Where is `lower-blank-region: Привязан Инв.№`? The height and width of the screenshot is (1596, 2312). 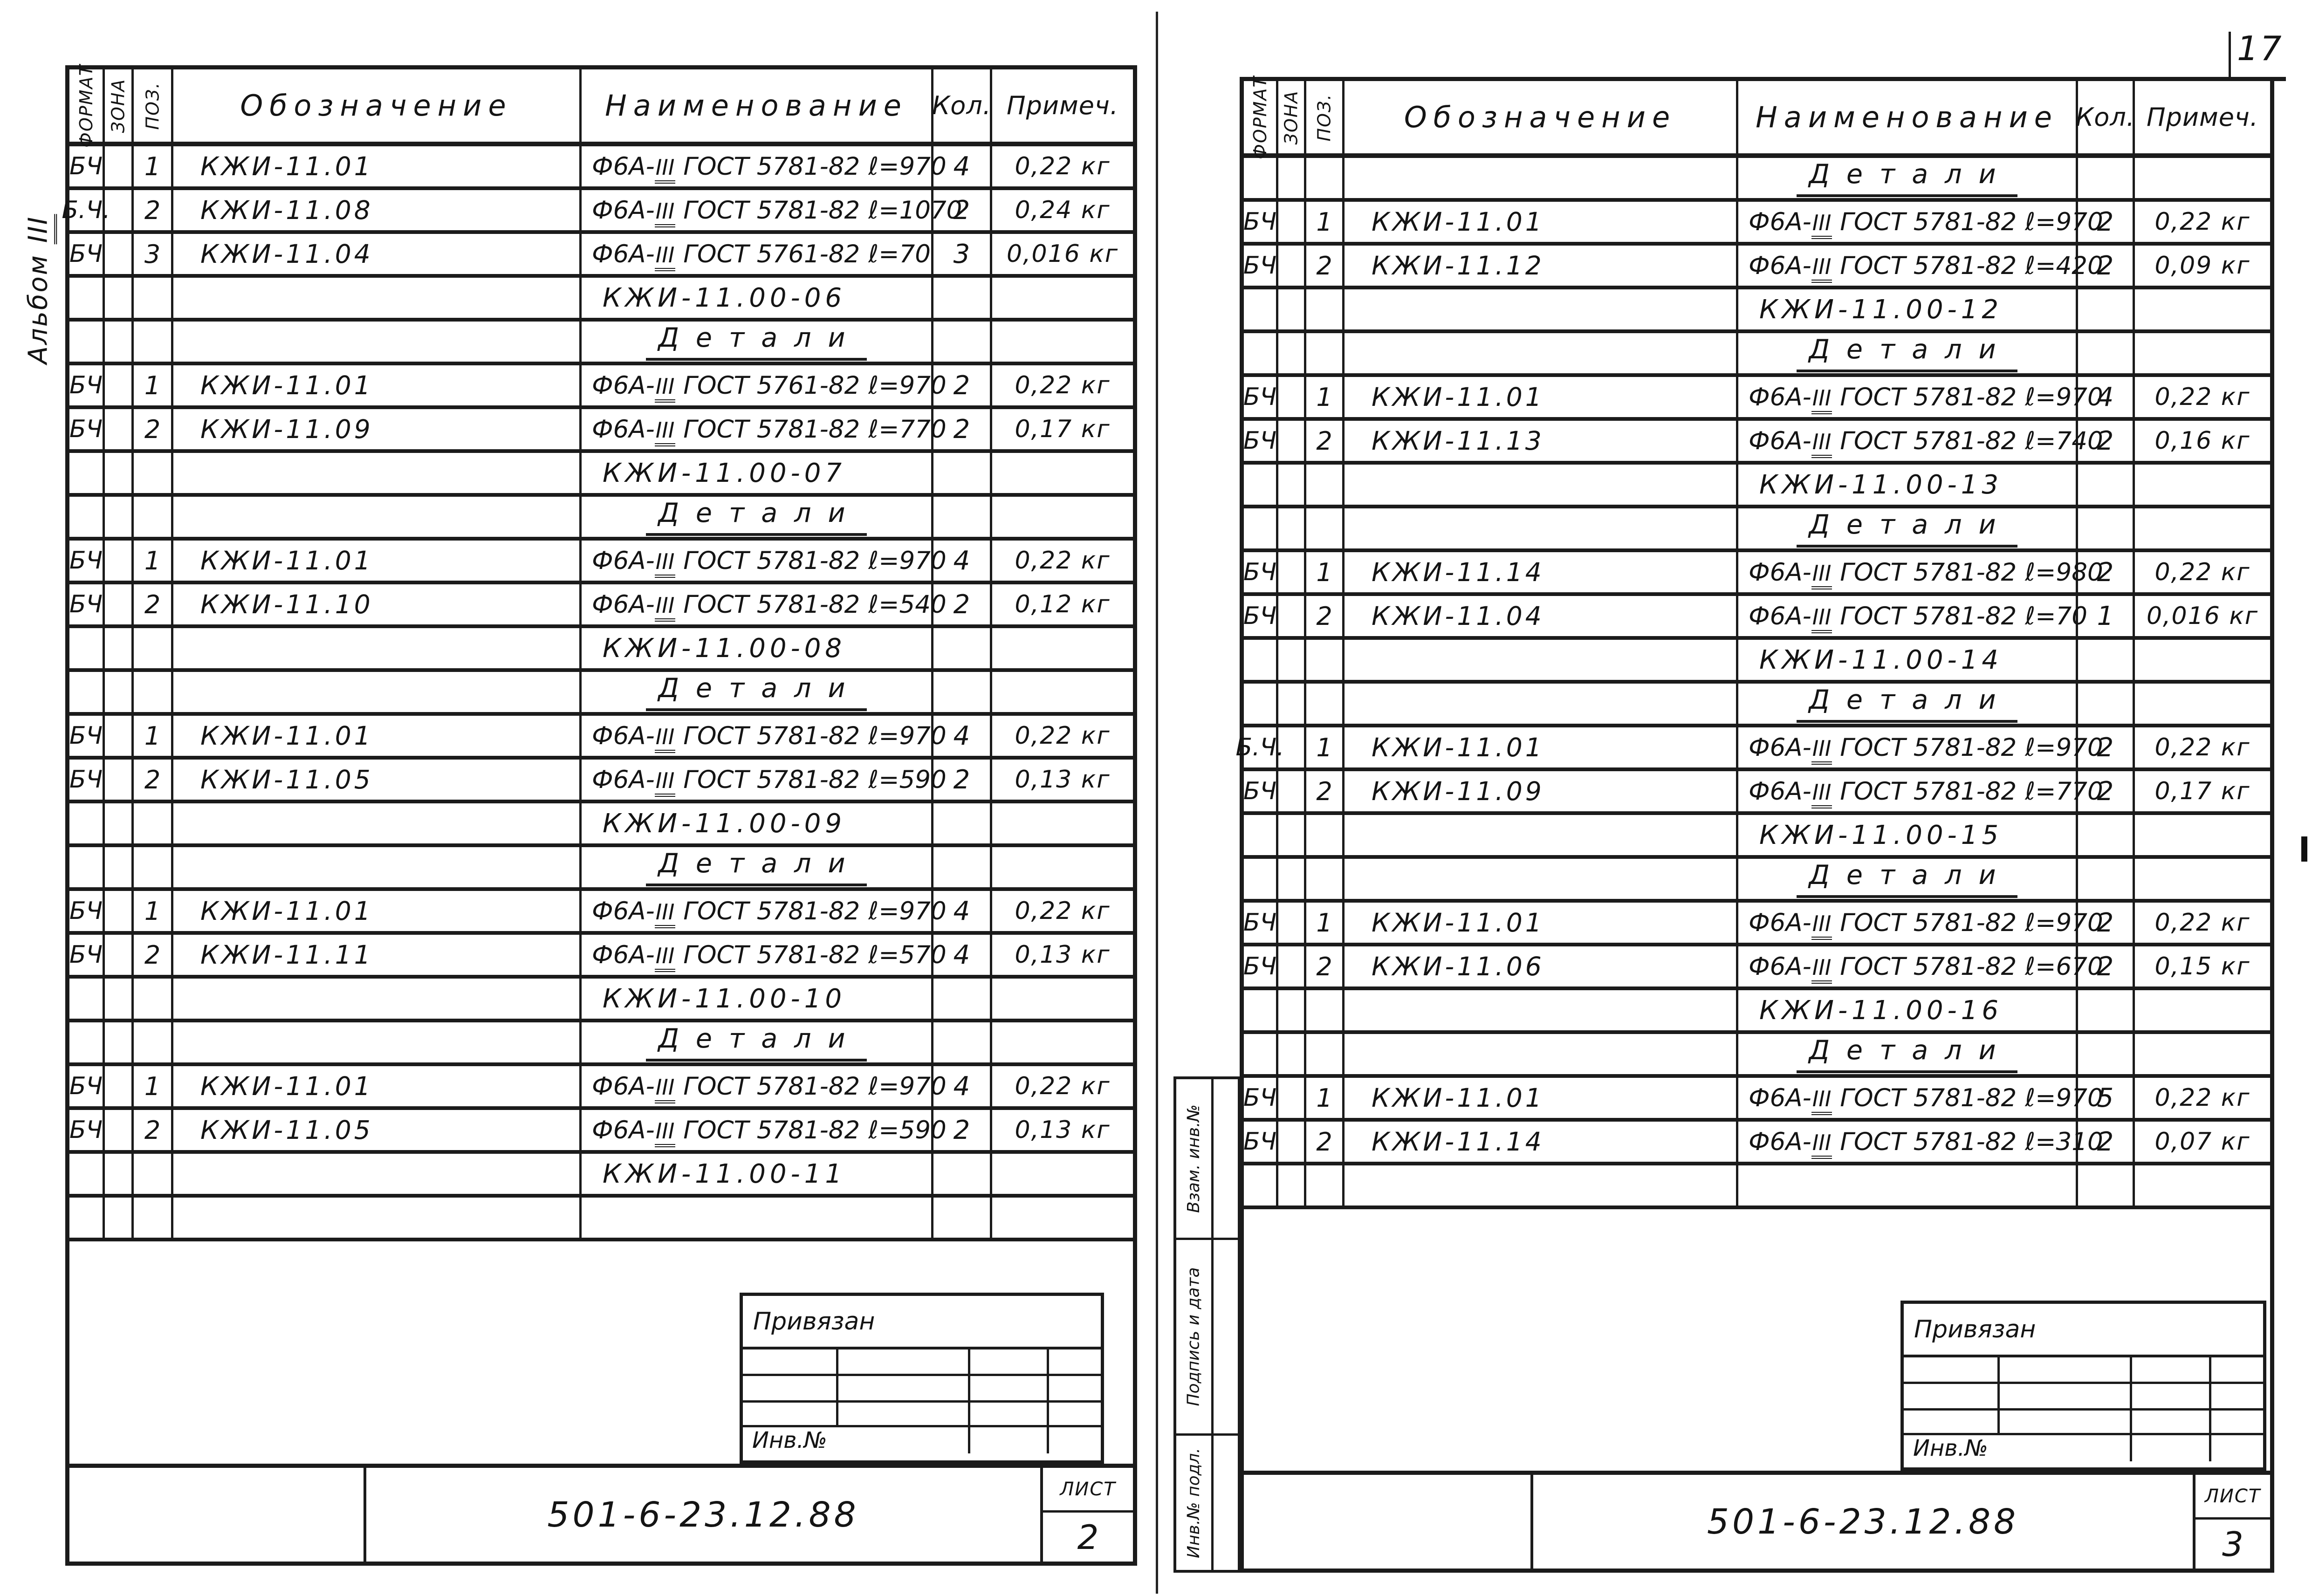 lower-blank-region: Привязан Инв.№ is located at coordinates (601, 1352).